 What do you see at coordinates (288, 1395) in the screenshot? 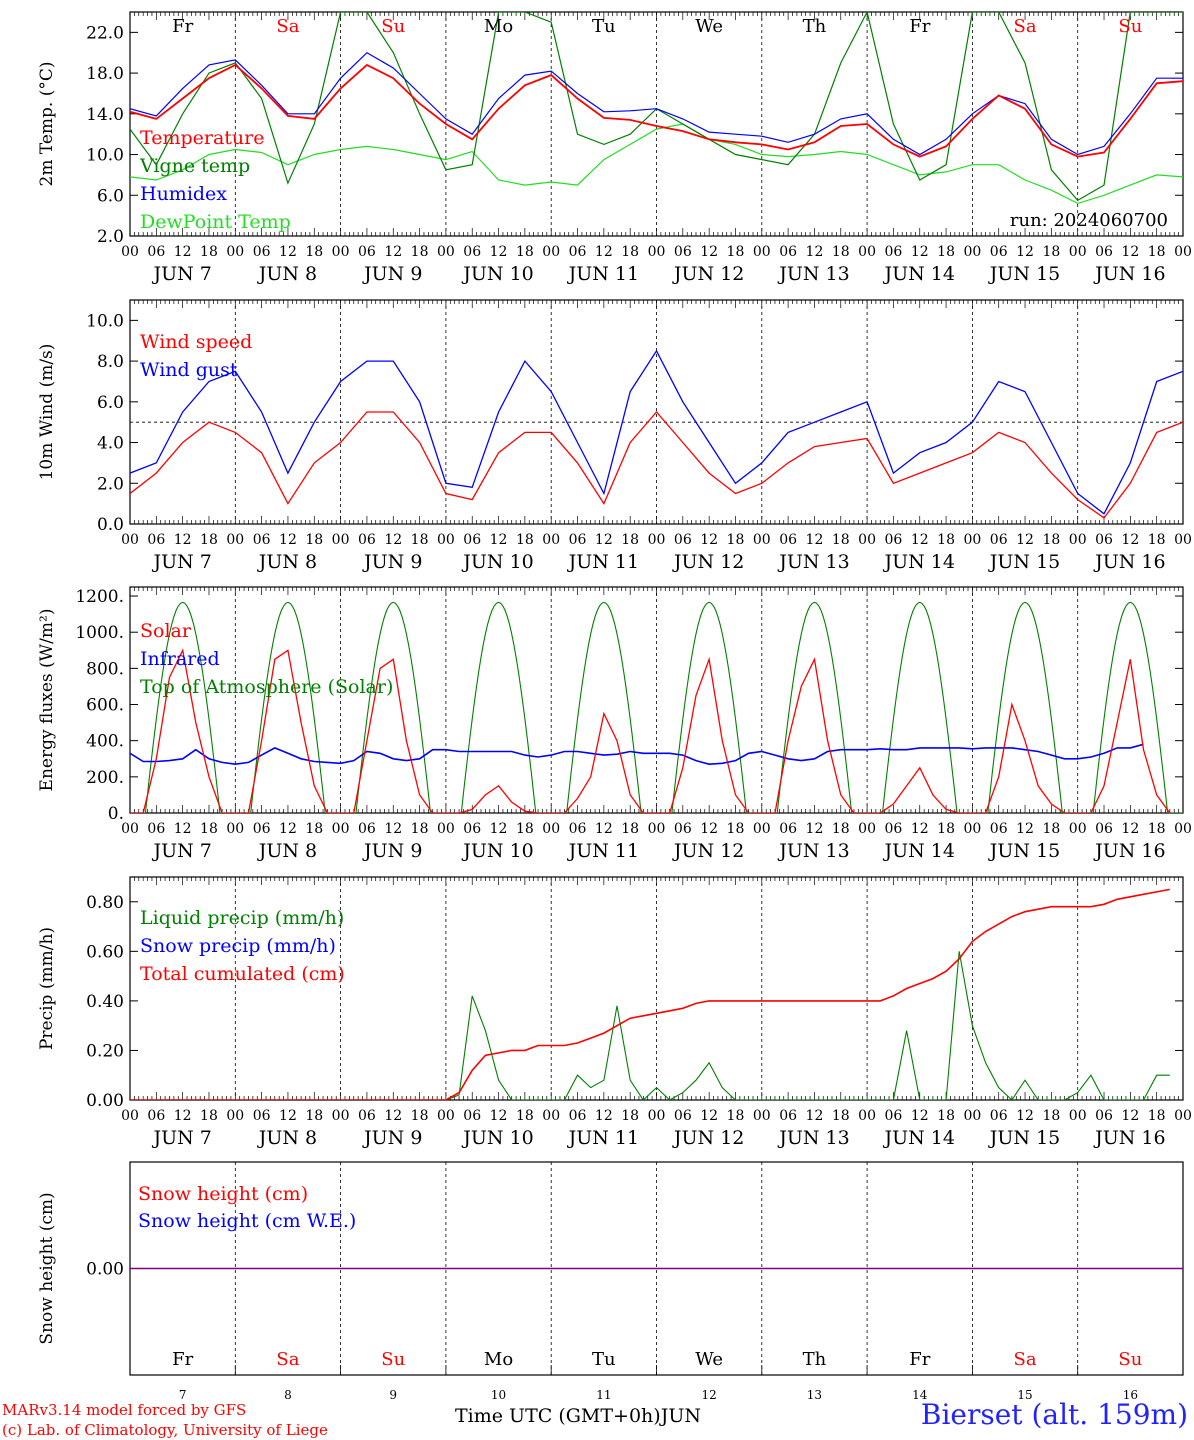
I see `day-number-label: 8` at bounding box center [288, 1395].